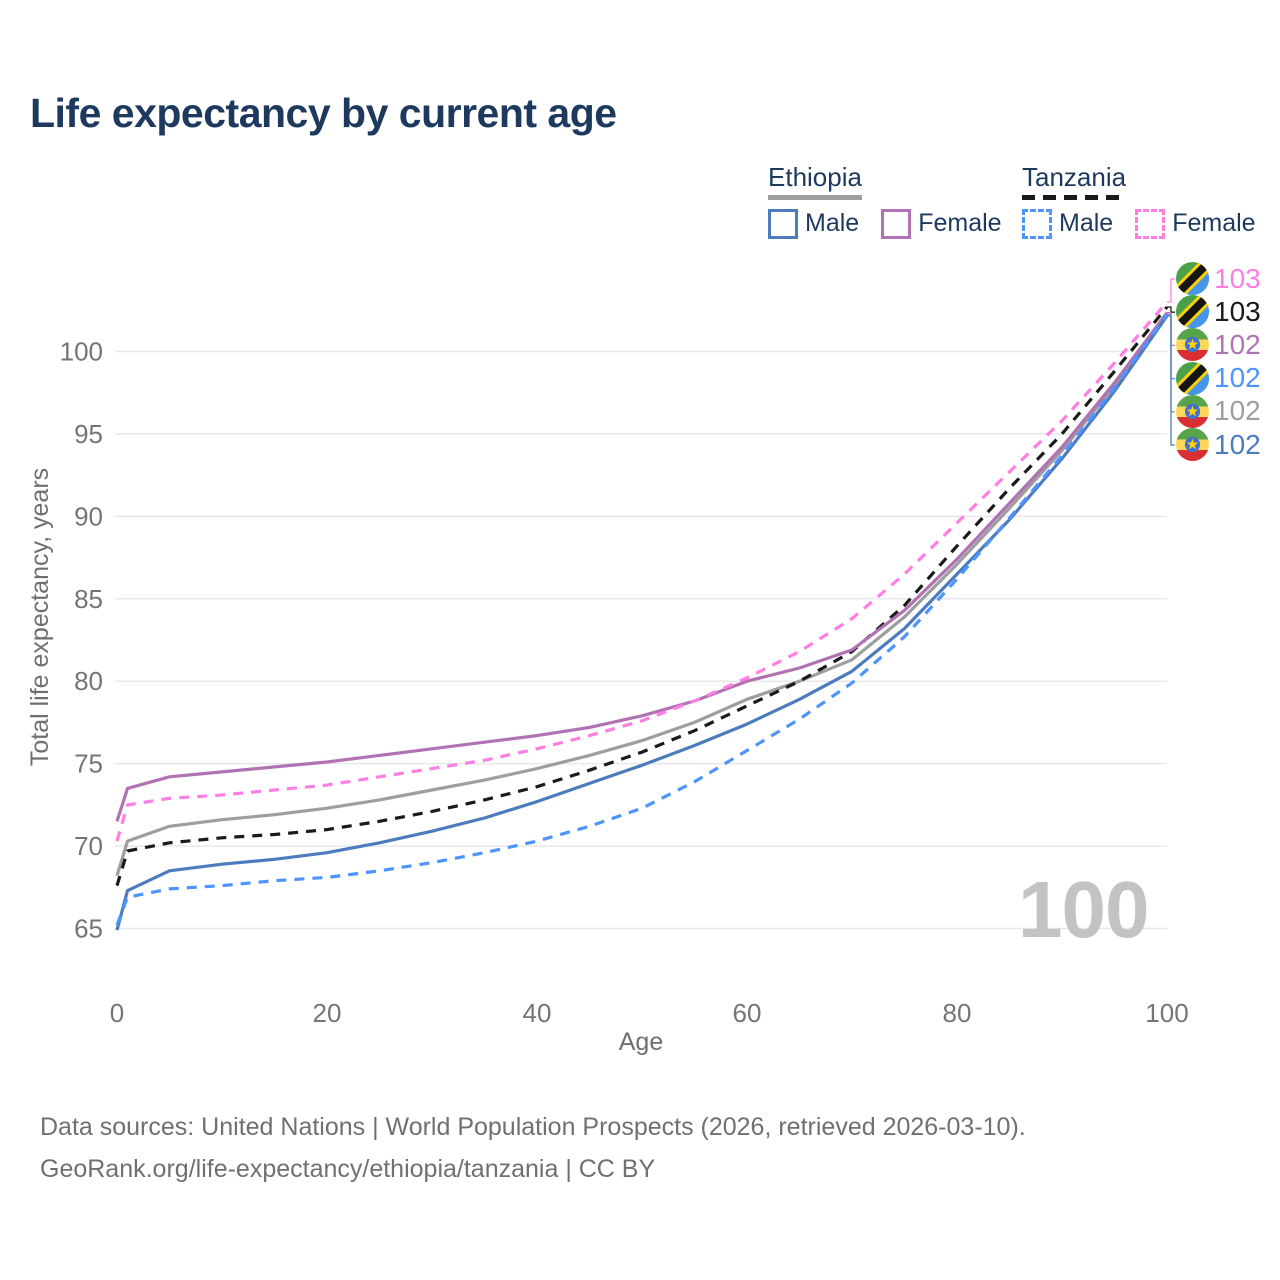 This screenshot has height=1280, width=1280. Describe the element at coordinates (117, 1013) in the screenshot. I see `x-tick-0: 0` at that location.